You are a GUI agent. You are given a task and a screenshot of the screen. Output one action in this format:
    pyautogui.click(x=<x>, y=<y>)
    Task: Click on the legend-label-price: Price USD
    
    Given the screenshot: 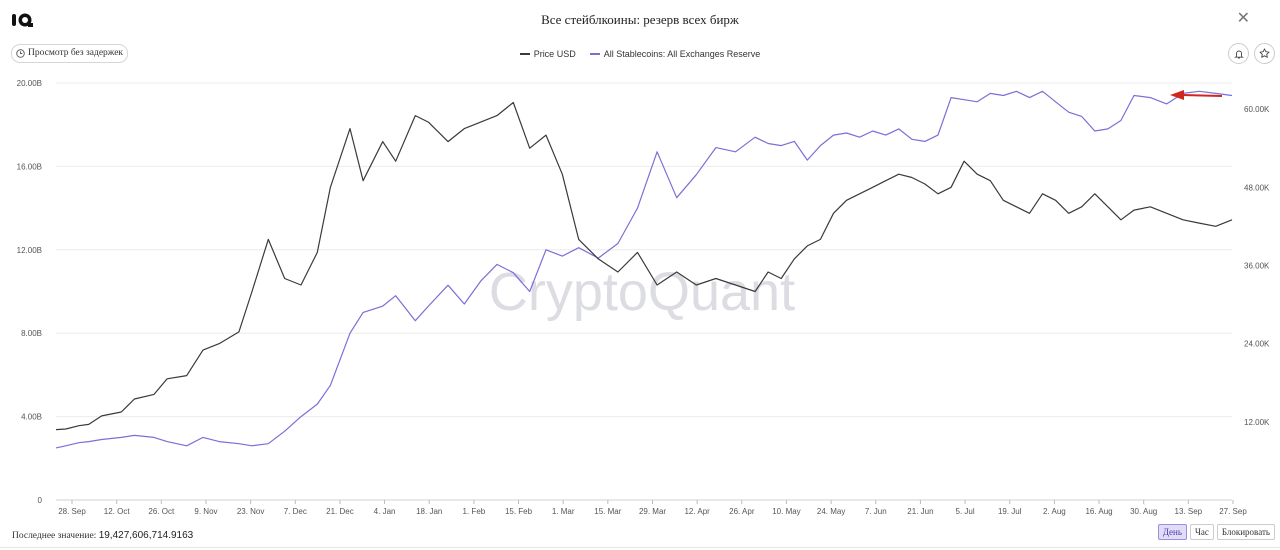 What is the action you would take?
    pyautogui.click(x=554, y=54)
    